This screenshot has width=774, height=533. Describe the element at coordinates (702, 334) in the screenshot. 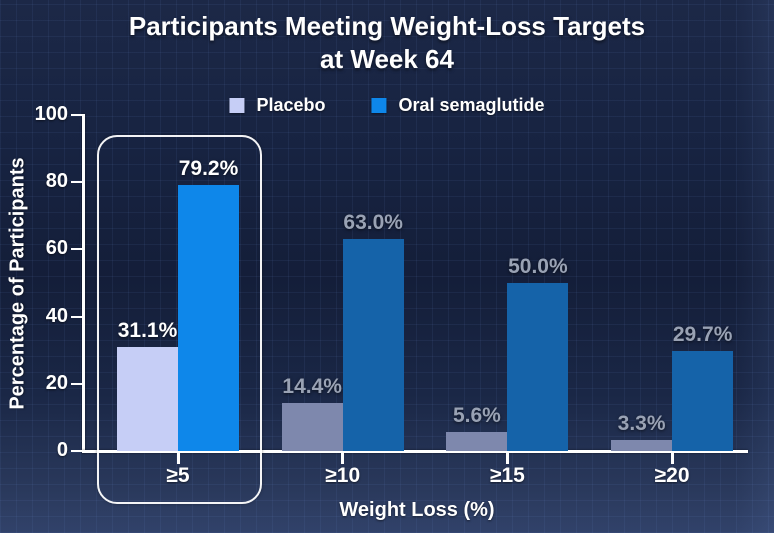

I see `value-label-semaglutide-≥20: 29.7%` at that location.